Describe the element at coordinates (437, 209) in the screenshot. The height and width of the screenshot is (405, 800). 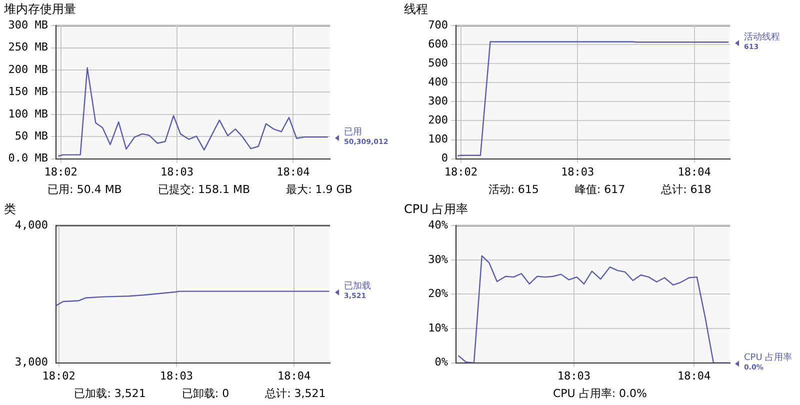
I see `chart-title: CPU 占用率` at that location.